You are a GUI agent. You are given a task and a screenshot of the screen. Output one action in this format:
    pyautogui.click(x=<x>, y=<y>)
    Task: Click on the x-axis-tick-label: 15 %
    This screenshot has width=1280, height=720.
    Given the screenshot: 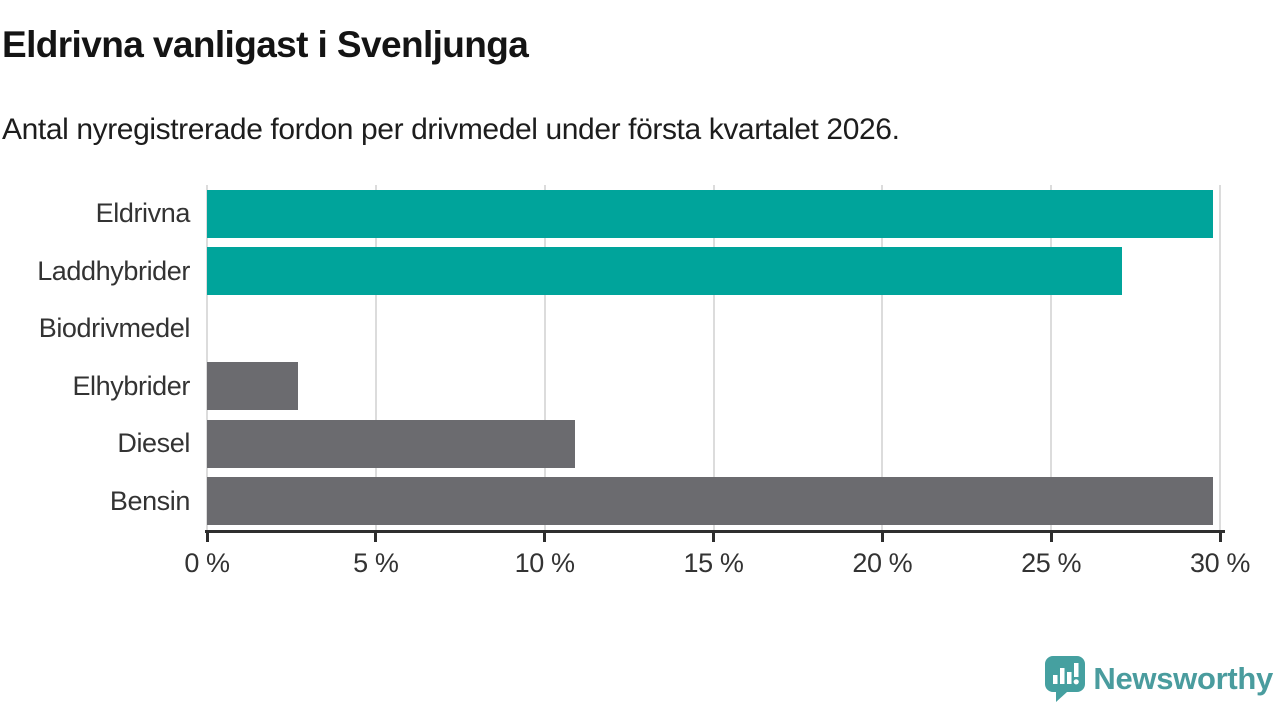 What is the action you would take?
    pyautogui.click(x=713, y=563)
    